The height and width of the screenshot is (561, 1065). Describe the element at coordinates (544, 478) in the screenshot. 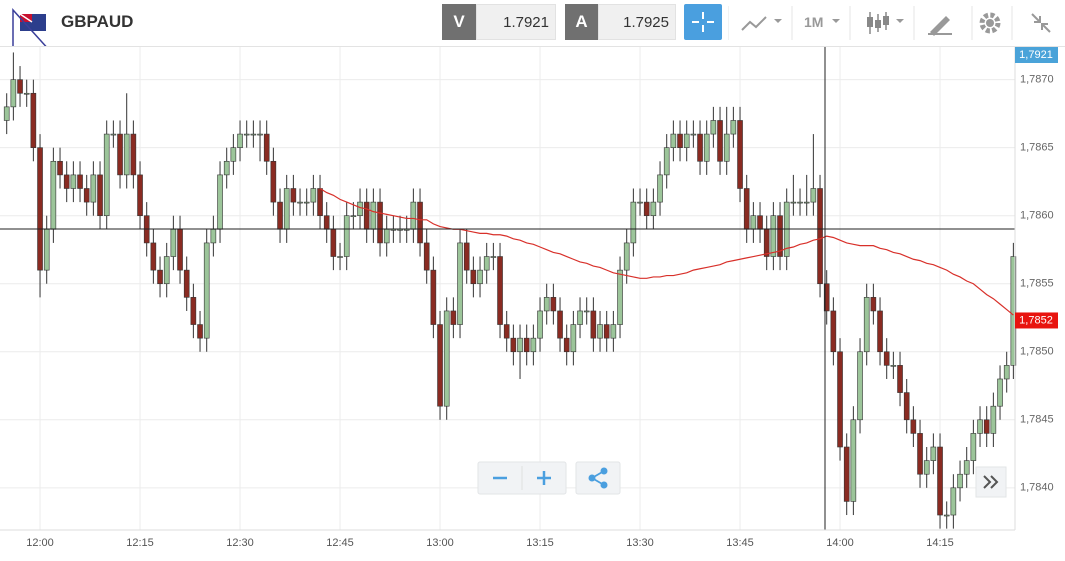

I see `zoom-in` at that location.